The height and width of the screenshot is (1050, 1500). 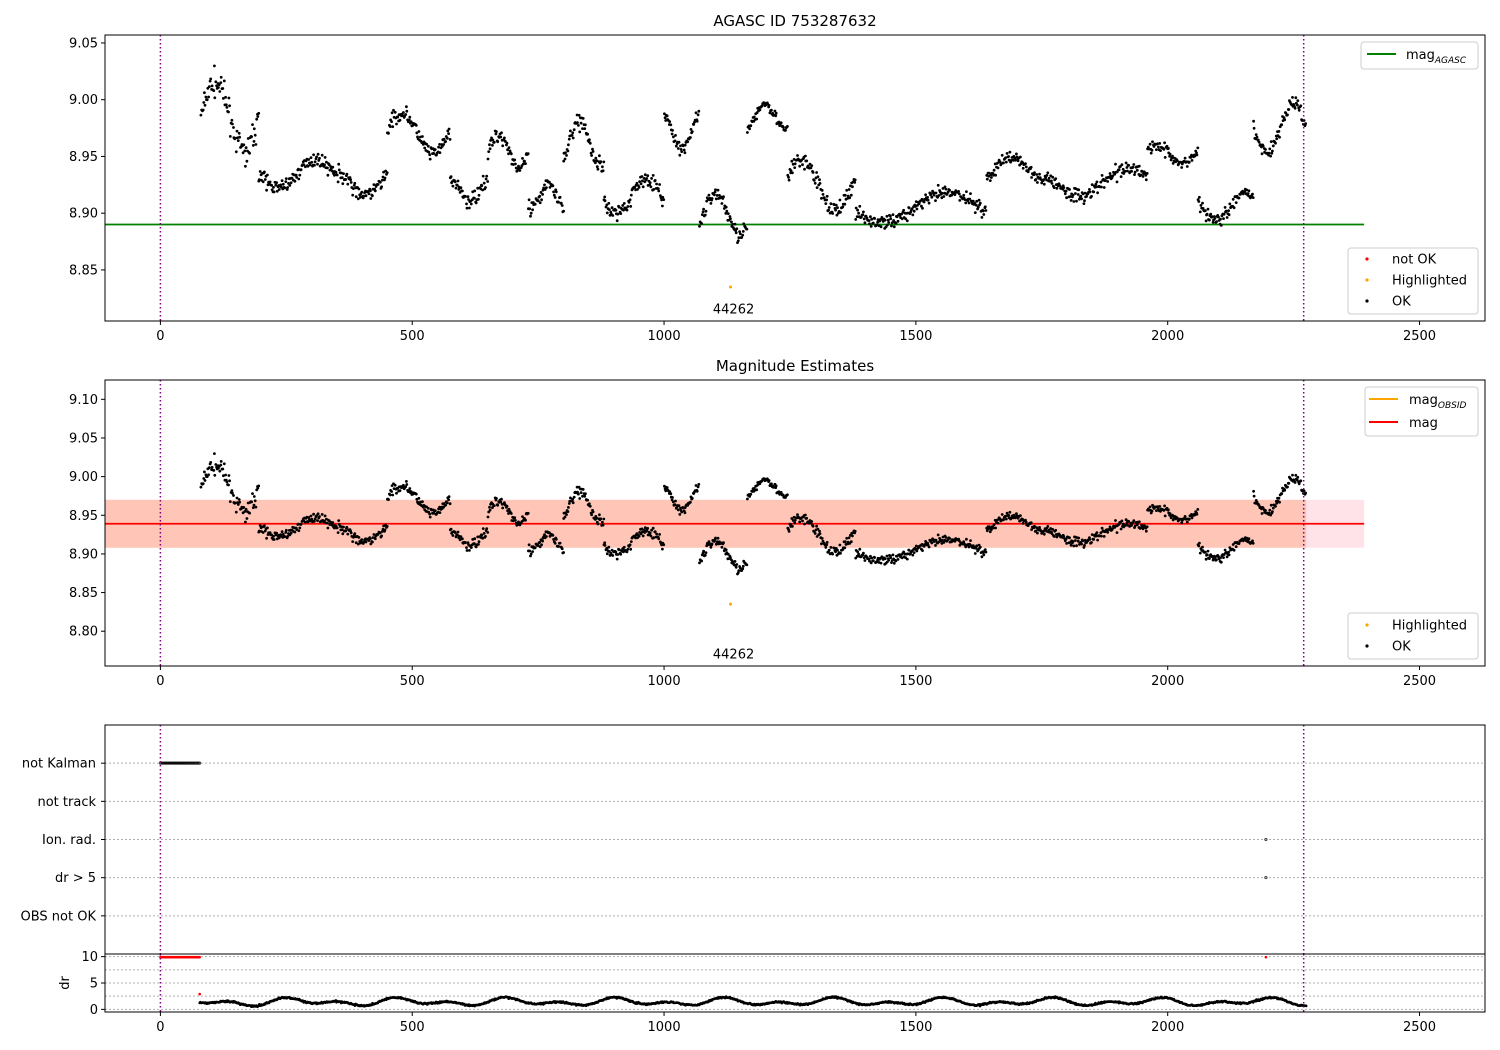 I want to click on legend-label: mag, so click(x=1423, y=423).